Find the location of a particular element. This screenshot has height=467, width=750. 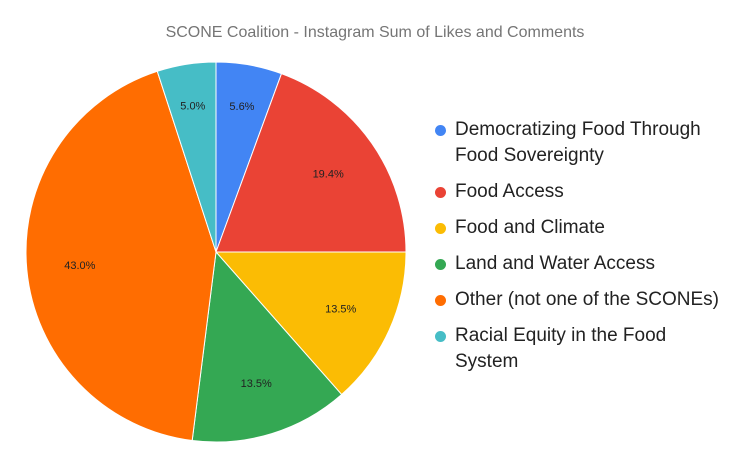

legend-label: Food Access is located at coordinates (509, 191).